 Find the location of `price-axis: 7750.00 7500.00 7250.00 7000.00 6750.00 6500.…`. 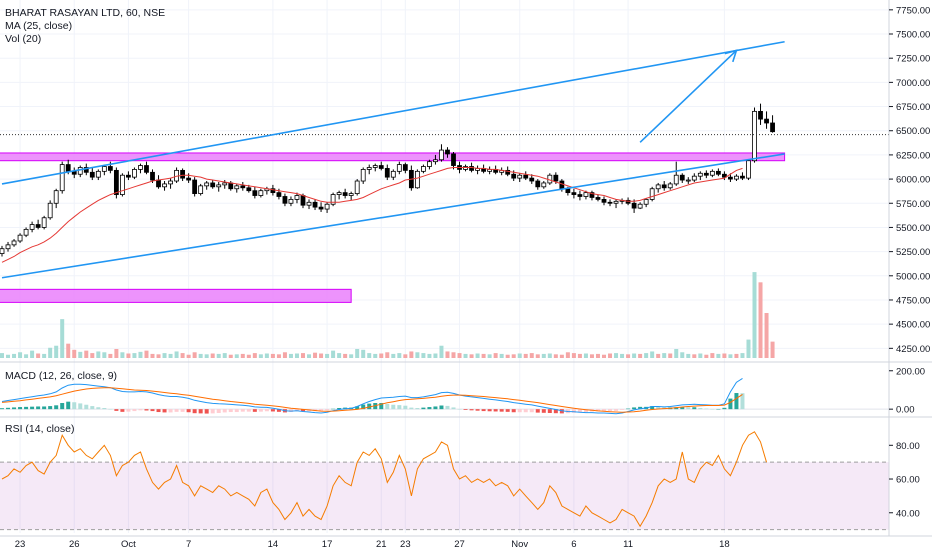

price-axis: 7750.00 7500.00 7250.00 7000.00 6750.00 6500.… is located at coordinates (909, 262).